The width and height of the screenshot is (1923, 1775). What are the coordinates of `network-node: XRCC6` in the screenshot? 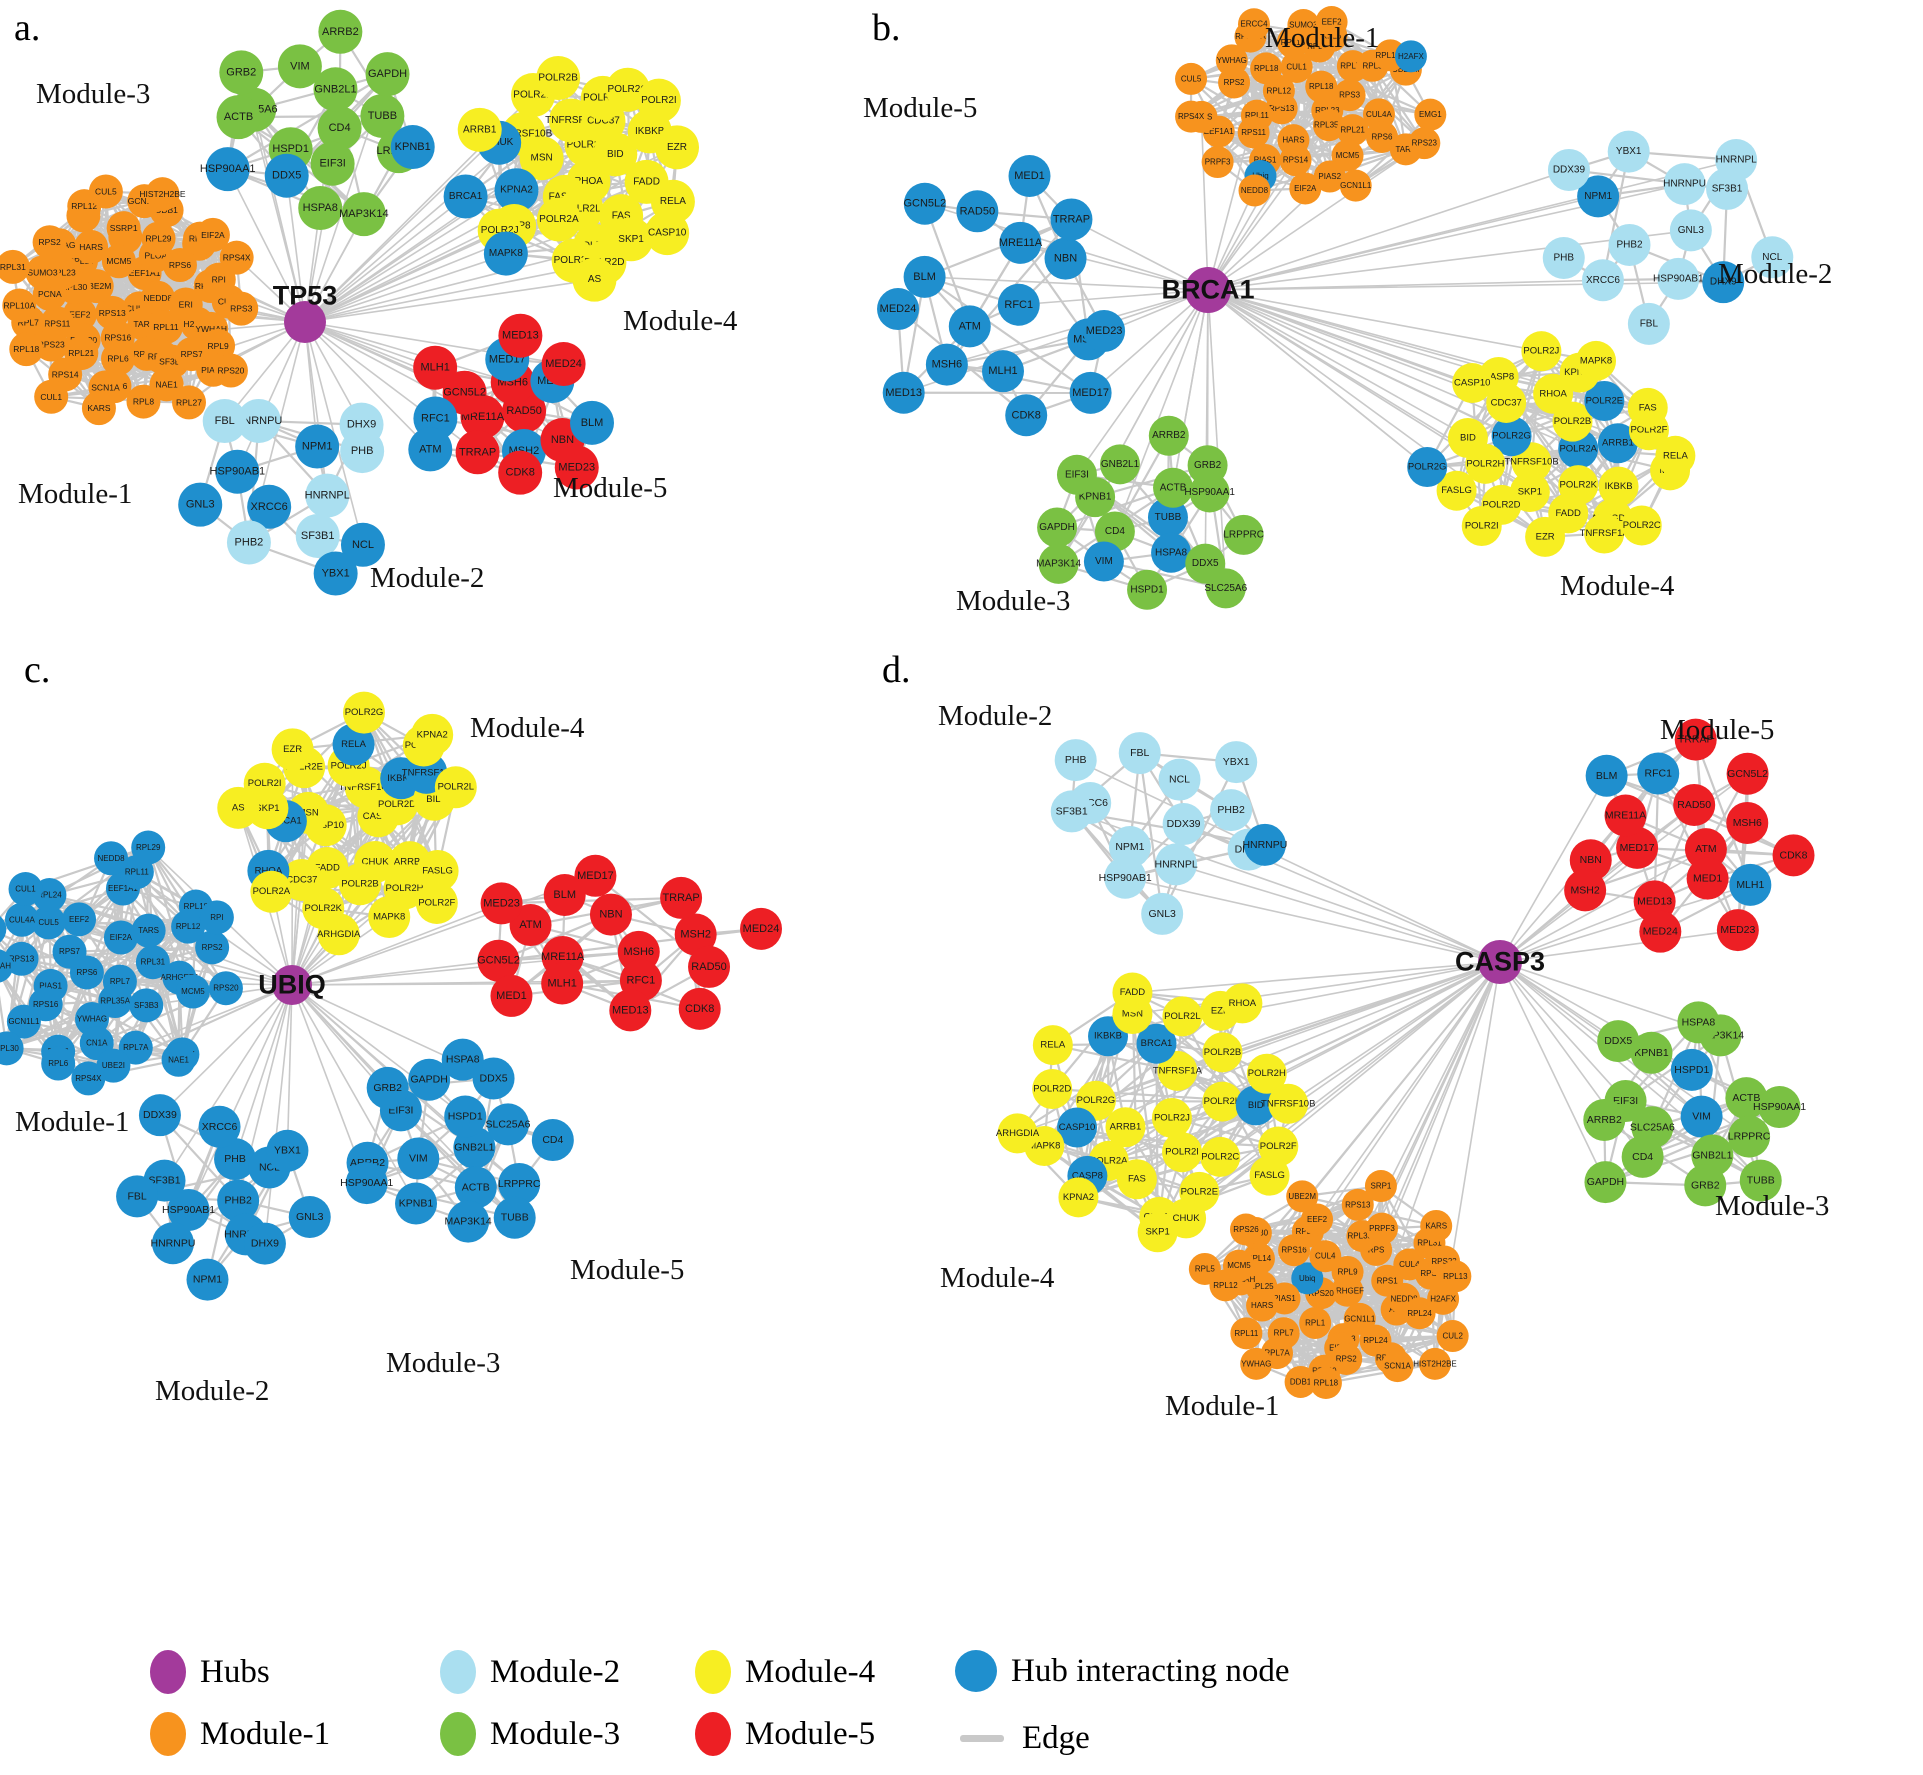 It's located at (1602, 280).